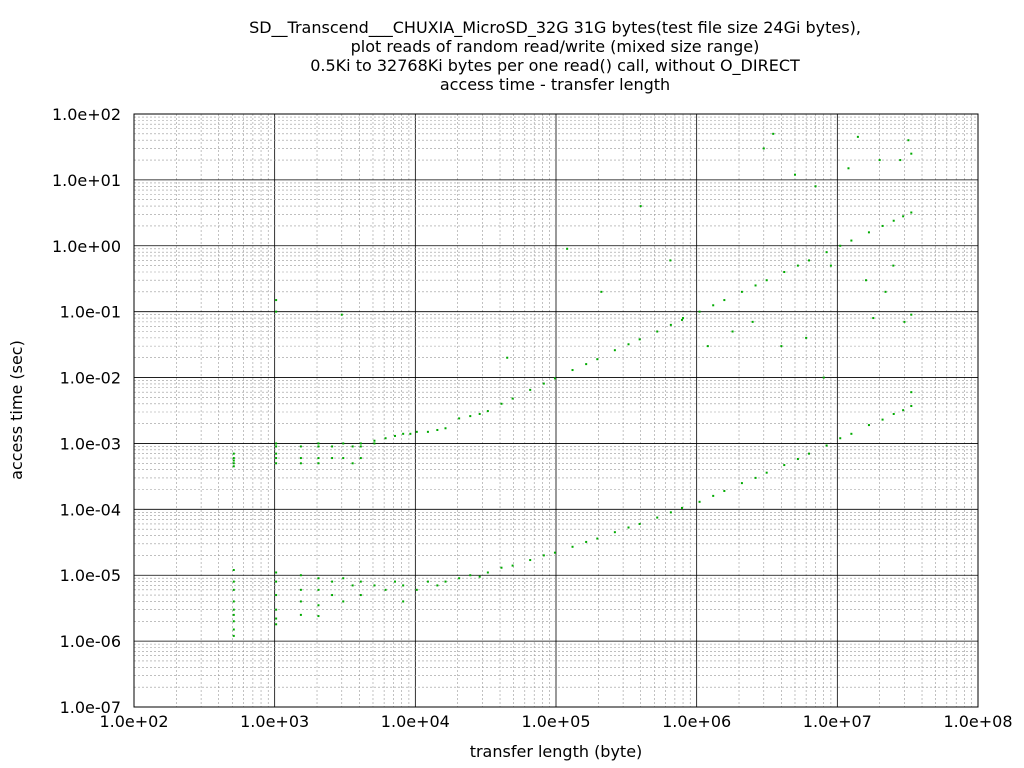 The height and width of the screenshot is (768, 1024). Describe the element at coordinates (837, 721) in the screenshot. I see `x-tick-label: 1.0e+07` at that location.